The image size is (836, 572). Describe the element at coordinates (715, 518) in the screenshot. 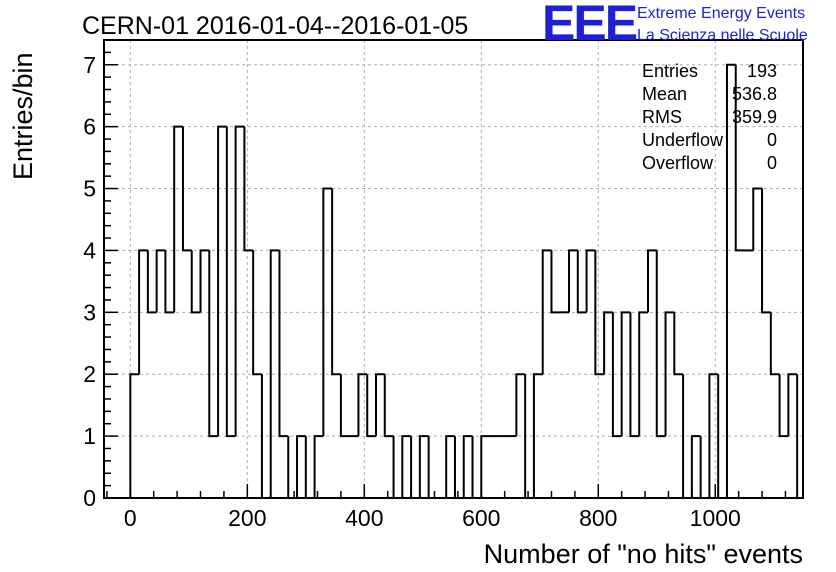

I see `x-tick-label: 1000` at that location.